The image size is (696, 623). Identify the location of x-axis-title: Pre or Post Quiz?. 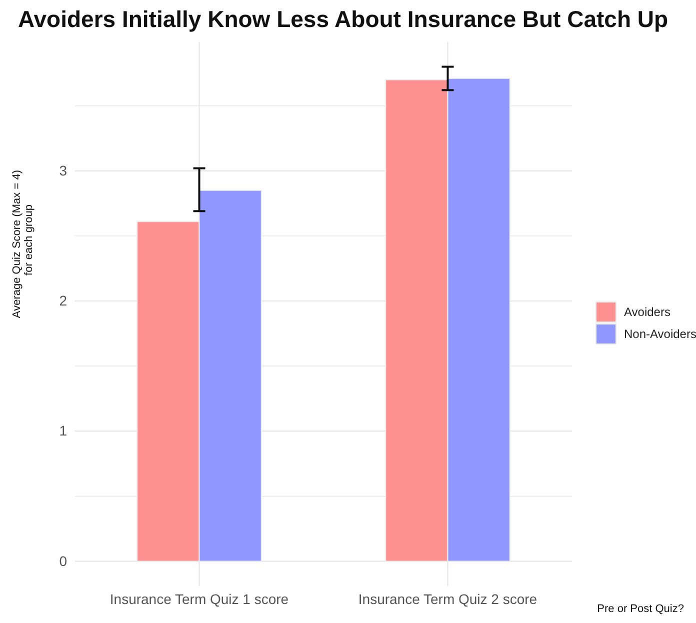
(640, 609).